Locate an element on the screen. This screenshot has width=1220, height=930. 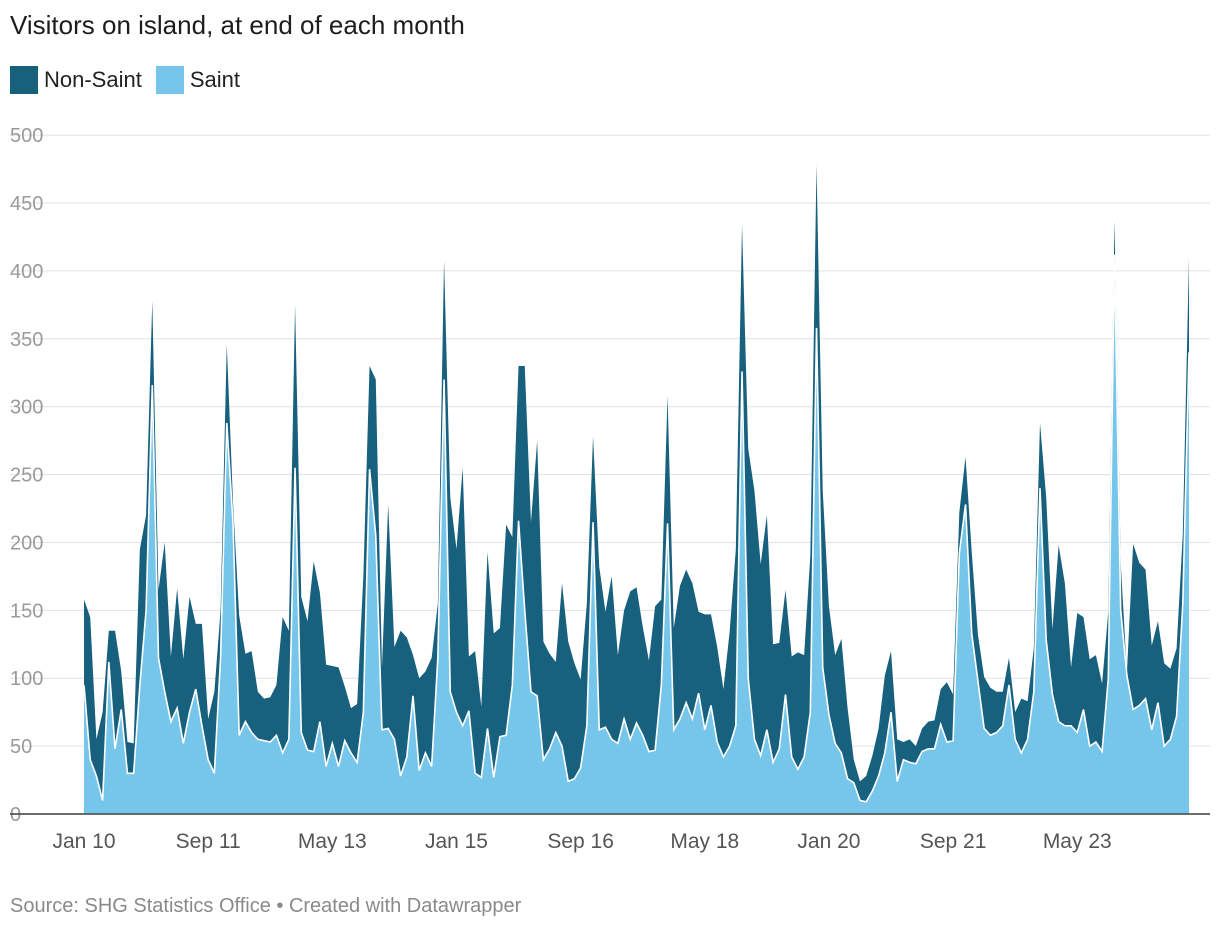
legend-swatch-saint is located at coordinates (169, 80).